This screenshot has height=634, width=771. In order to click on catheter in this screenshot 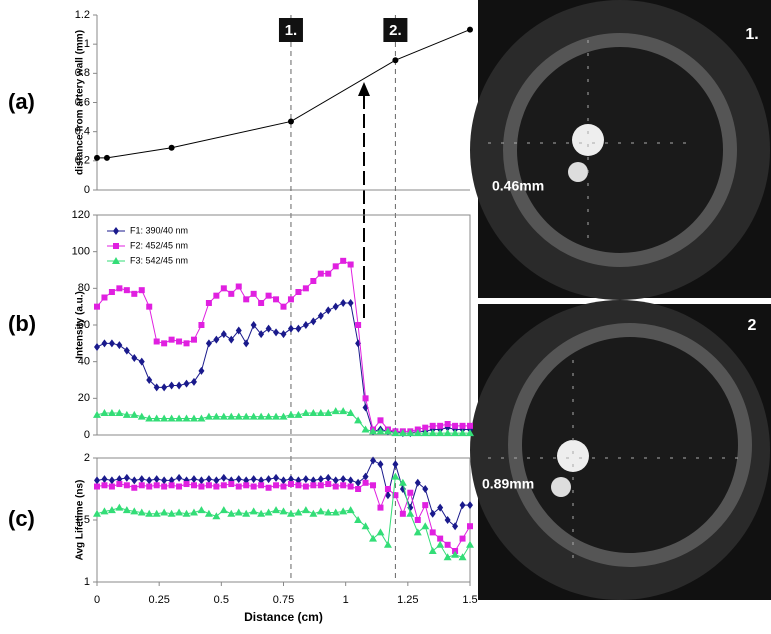, I will do `click(588, 140)`.